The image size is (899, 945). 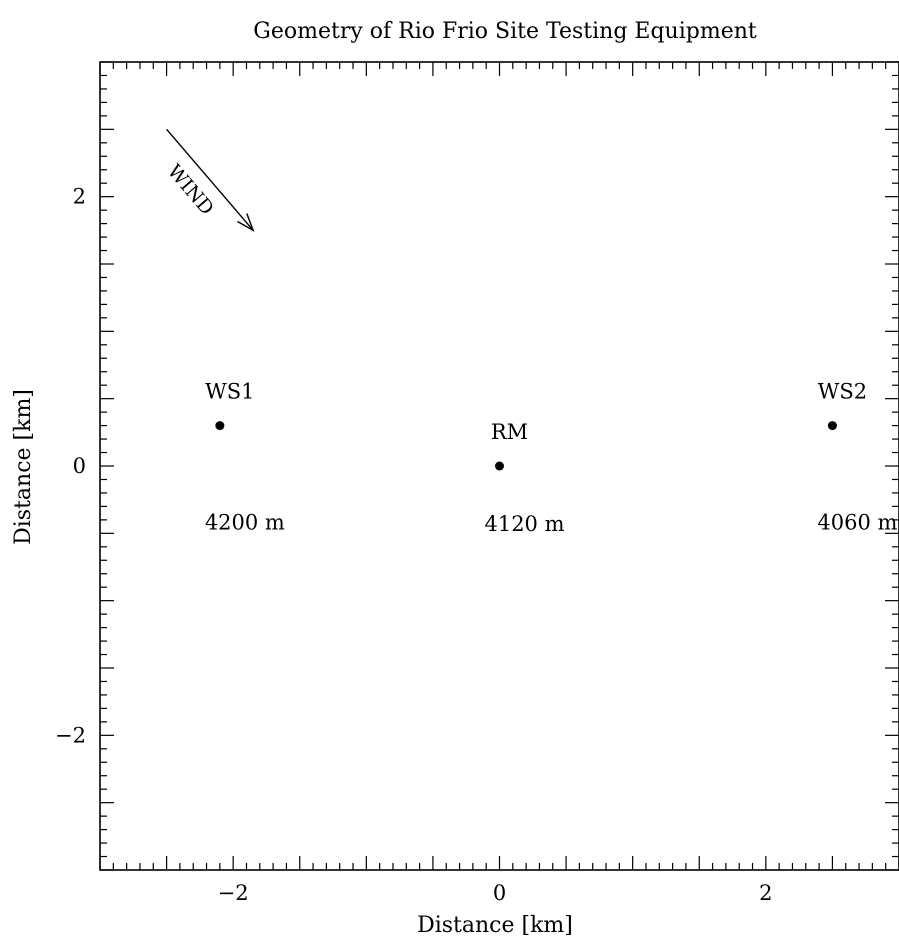 I want to click on station-name-label: RM, so click(x=509, y=432).